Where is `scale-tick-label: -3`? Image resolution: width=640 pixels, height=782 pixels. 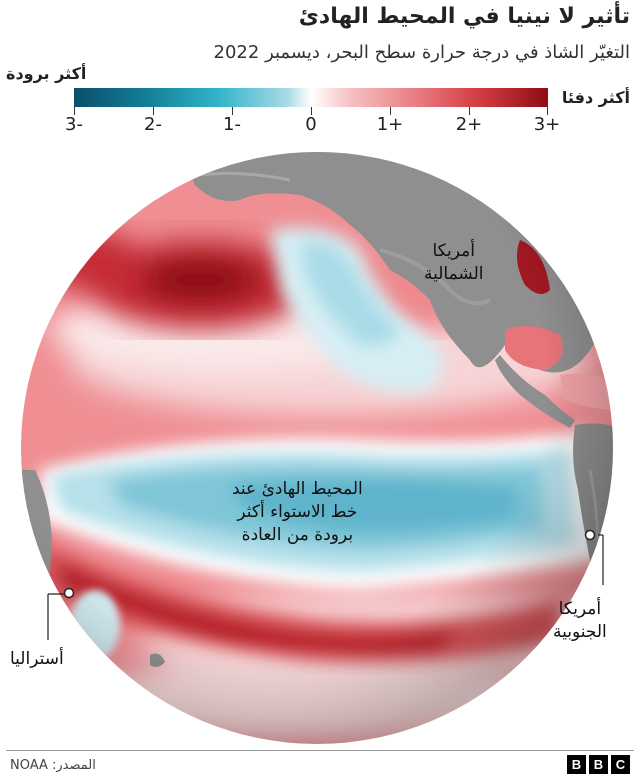 scale-tick-label: -3 is located at coordinates (74, 124).